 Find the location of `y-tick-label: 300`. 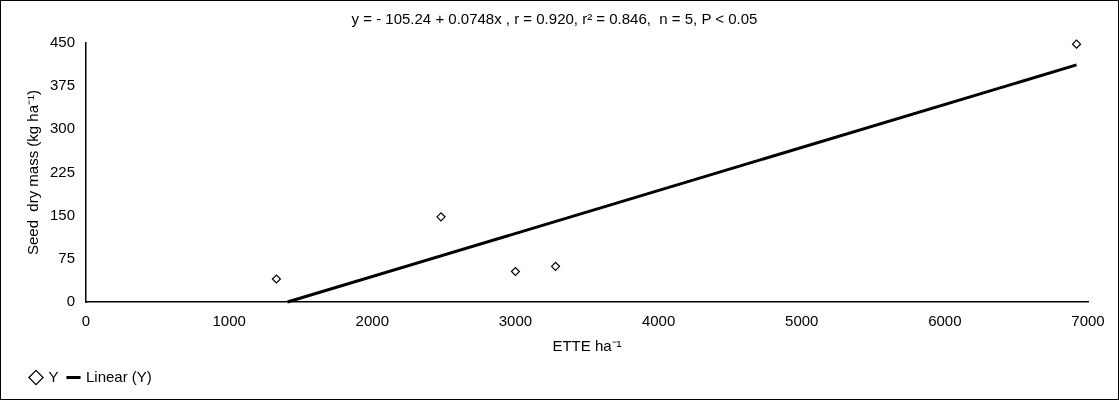

y-tick-label: 300 is located at coordinates (63, 128).